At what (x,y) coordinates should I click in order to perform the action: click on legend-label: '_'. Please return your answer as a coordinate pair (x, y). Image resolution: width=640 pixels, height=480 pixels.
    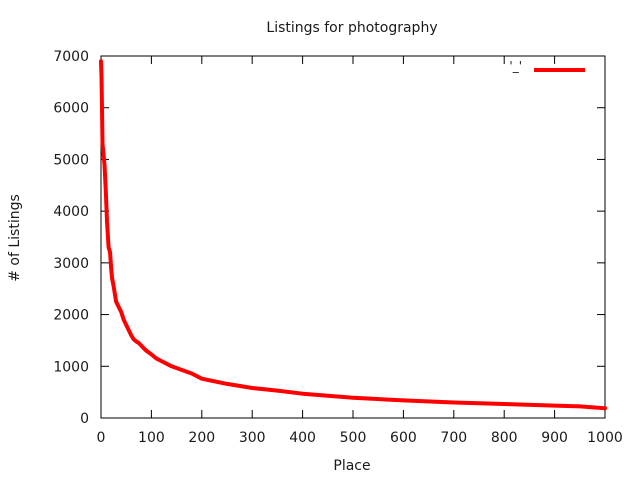
    Looking at the image, I should click on (515, 66).